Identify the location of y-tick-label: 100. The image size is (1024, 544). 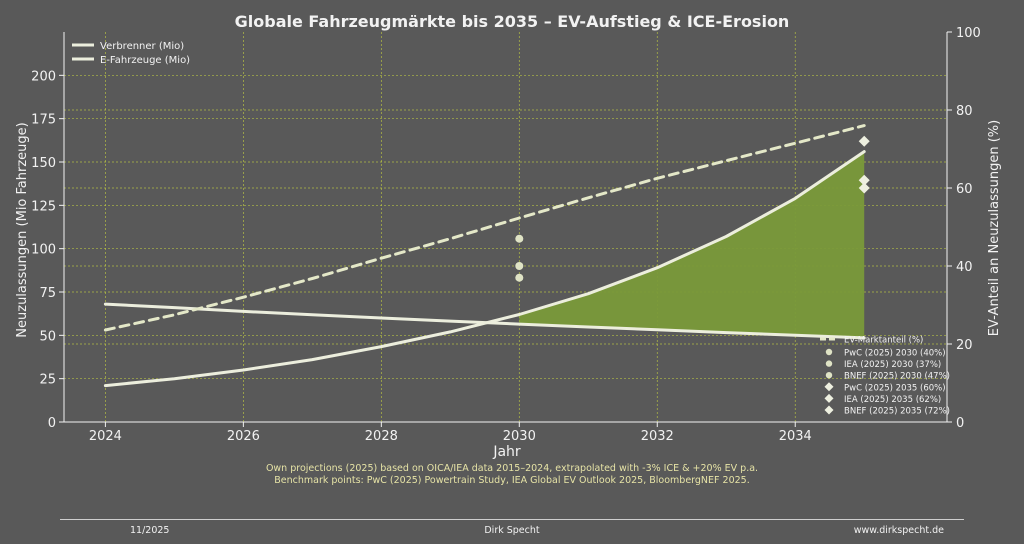
(43, 250).